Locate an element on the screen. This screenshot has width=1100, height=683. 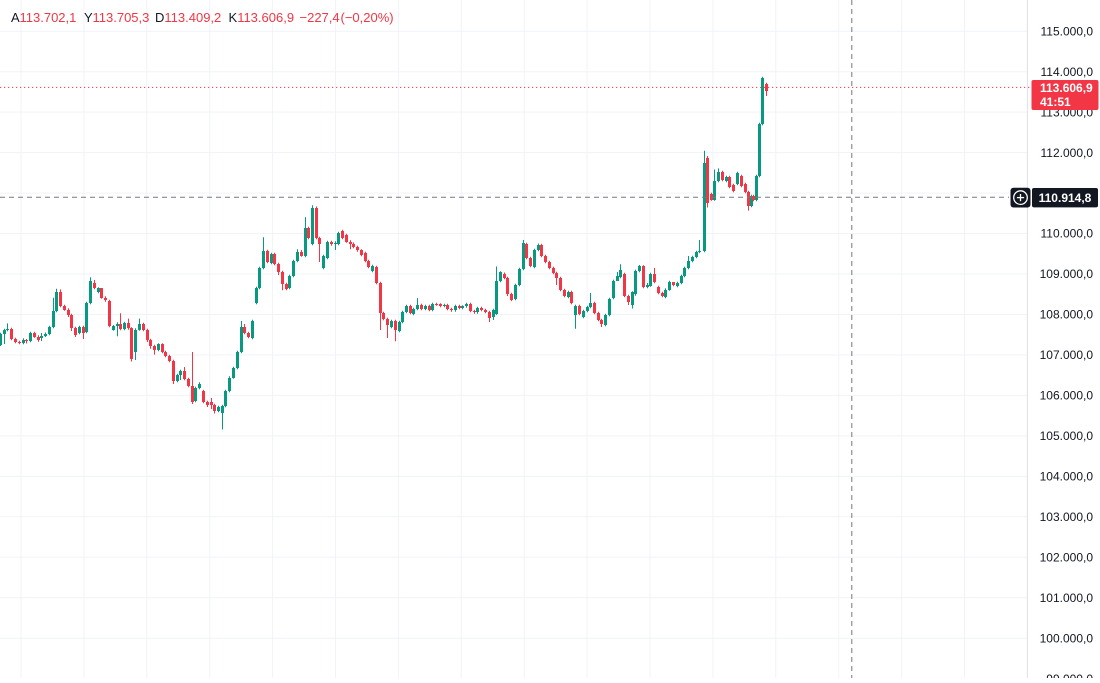
svg-text: 99.000,0 is located at coordinates (1069, 675).